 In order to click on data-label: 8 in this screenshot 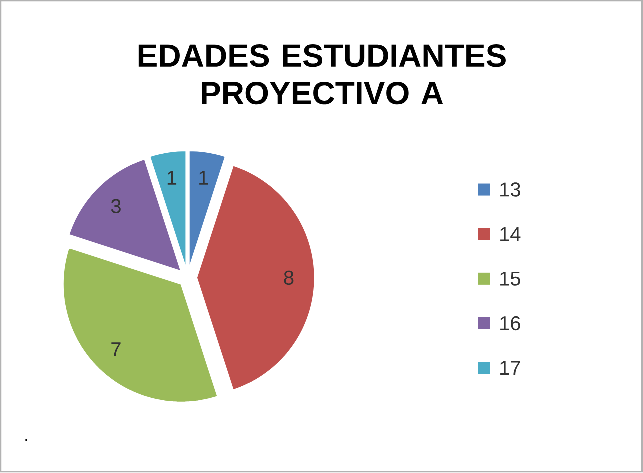, I will do `click(289, 278)`.